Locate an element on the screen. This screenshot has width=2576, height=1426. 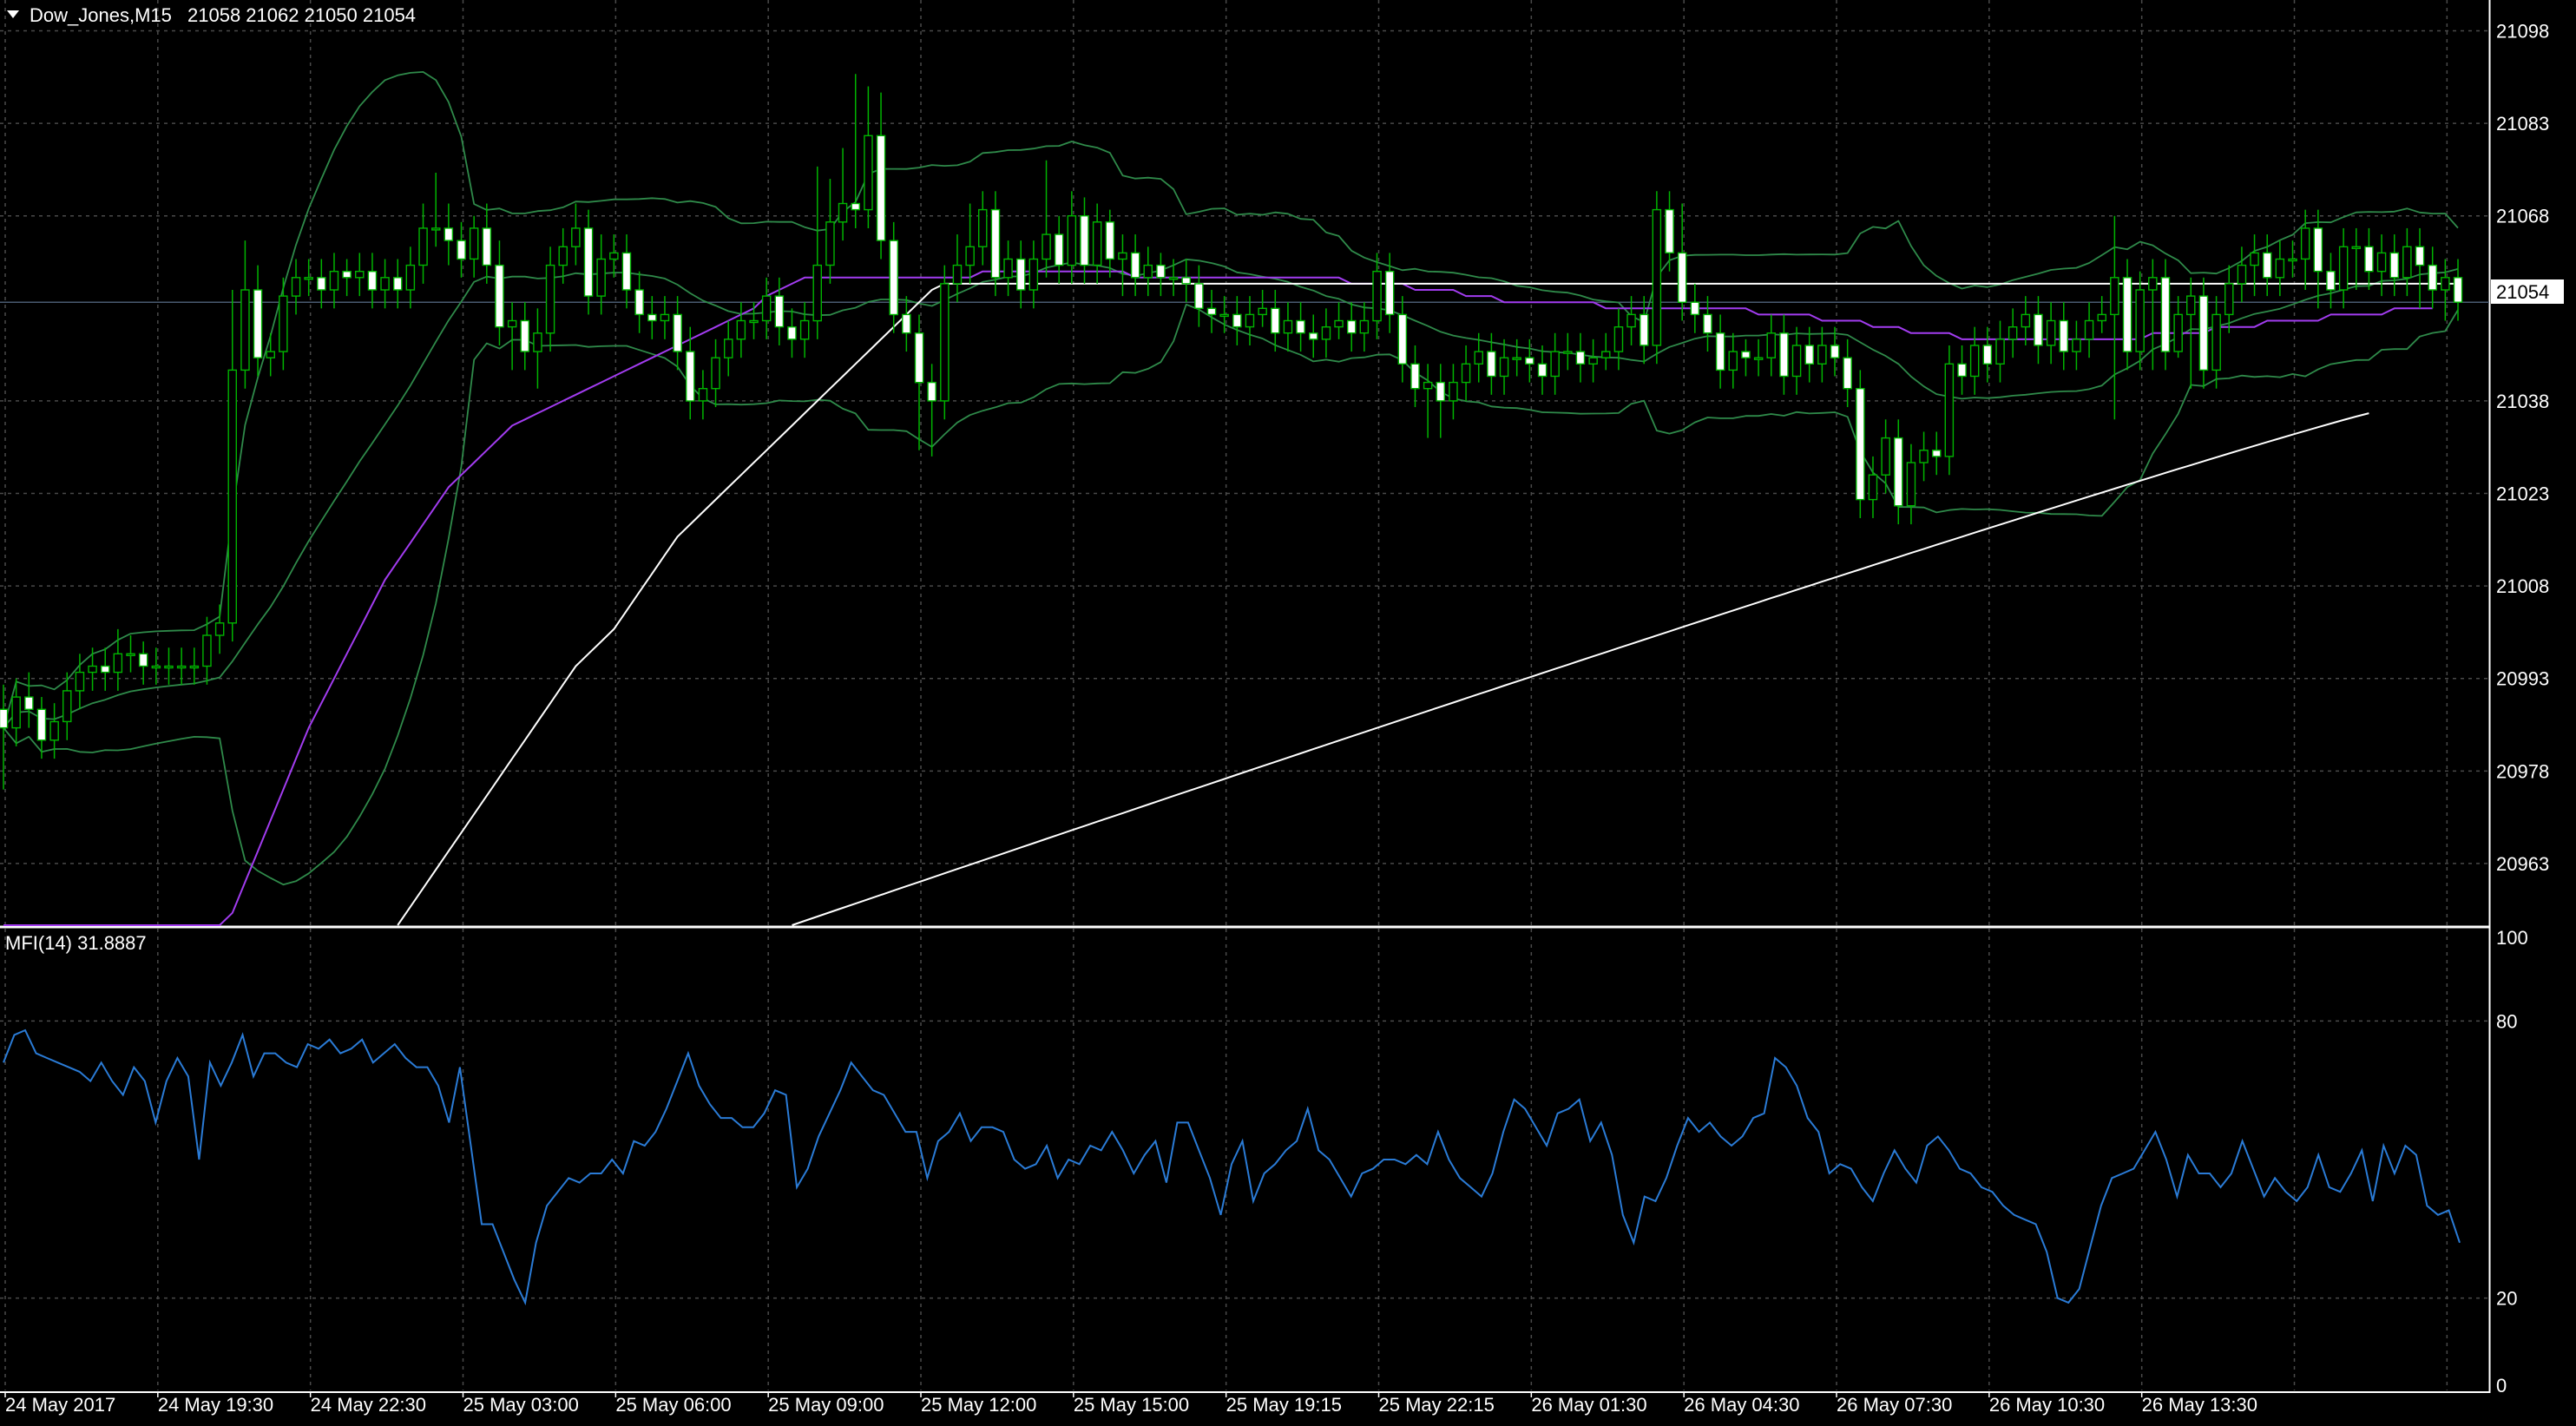
menu-triangle-icon is located at coordinates (13, 14).